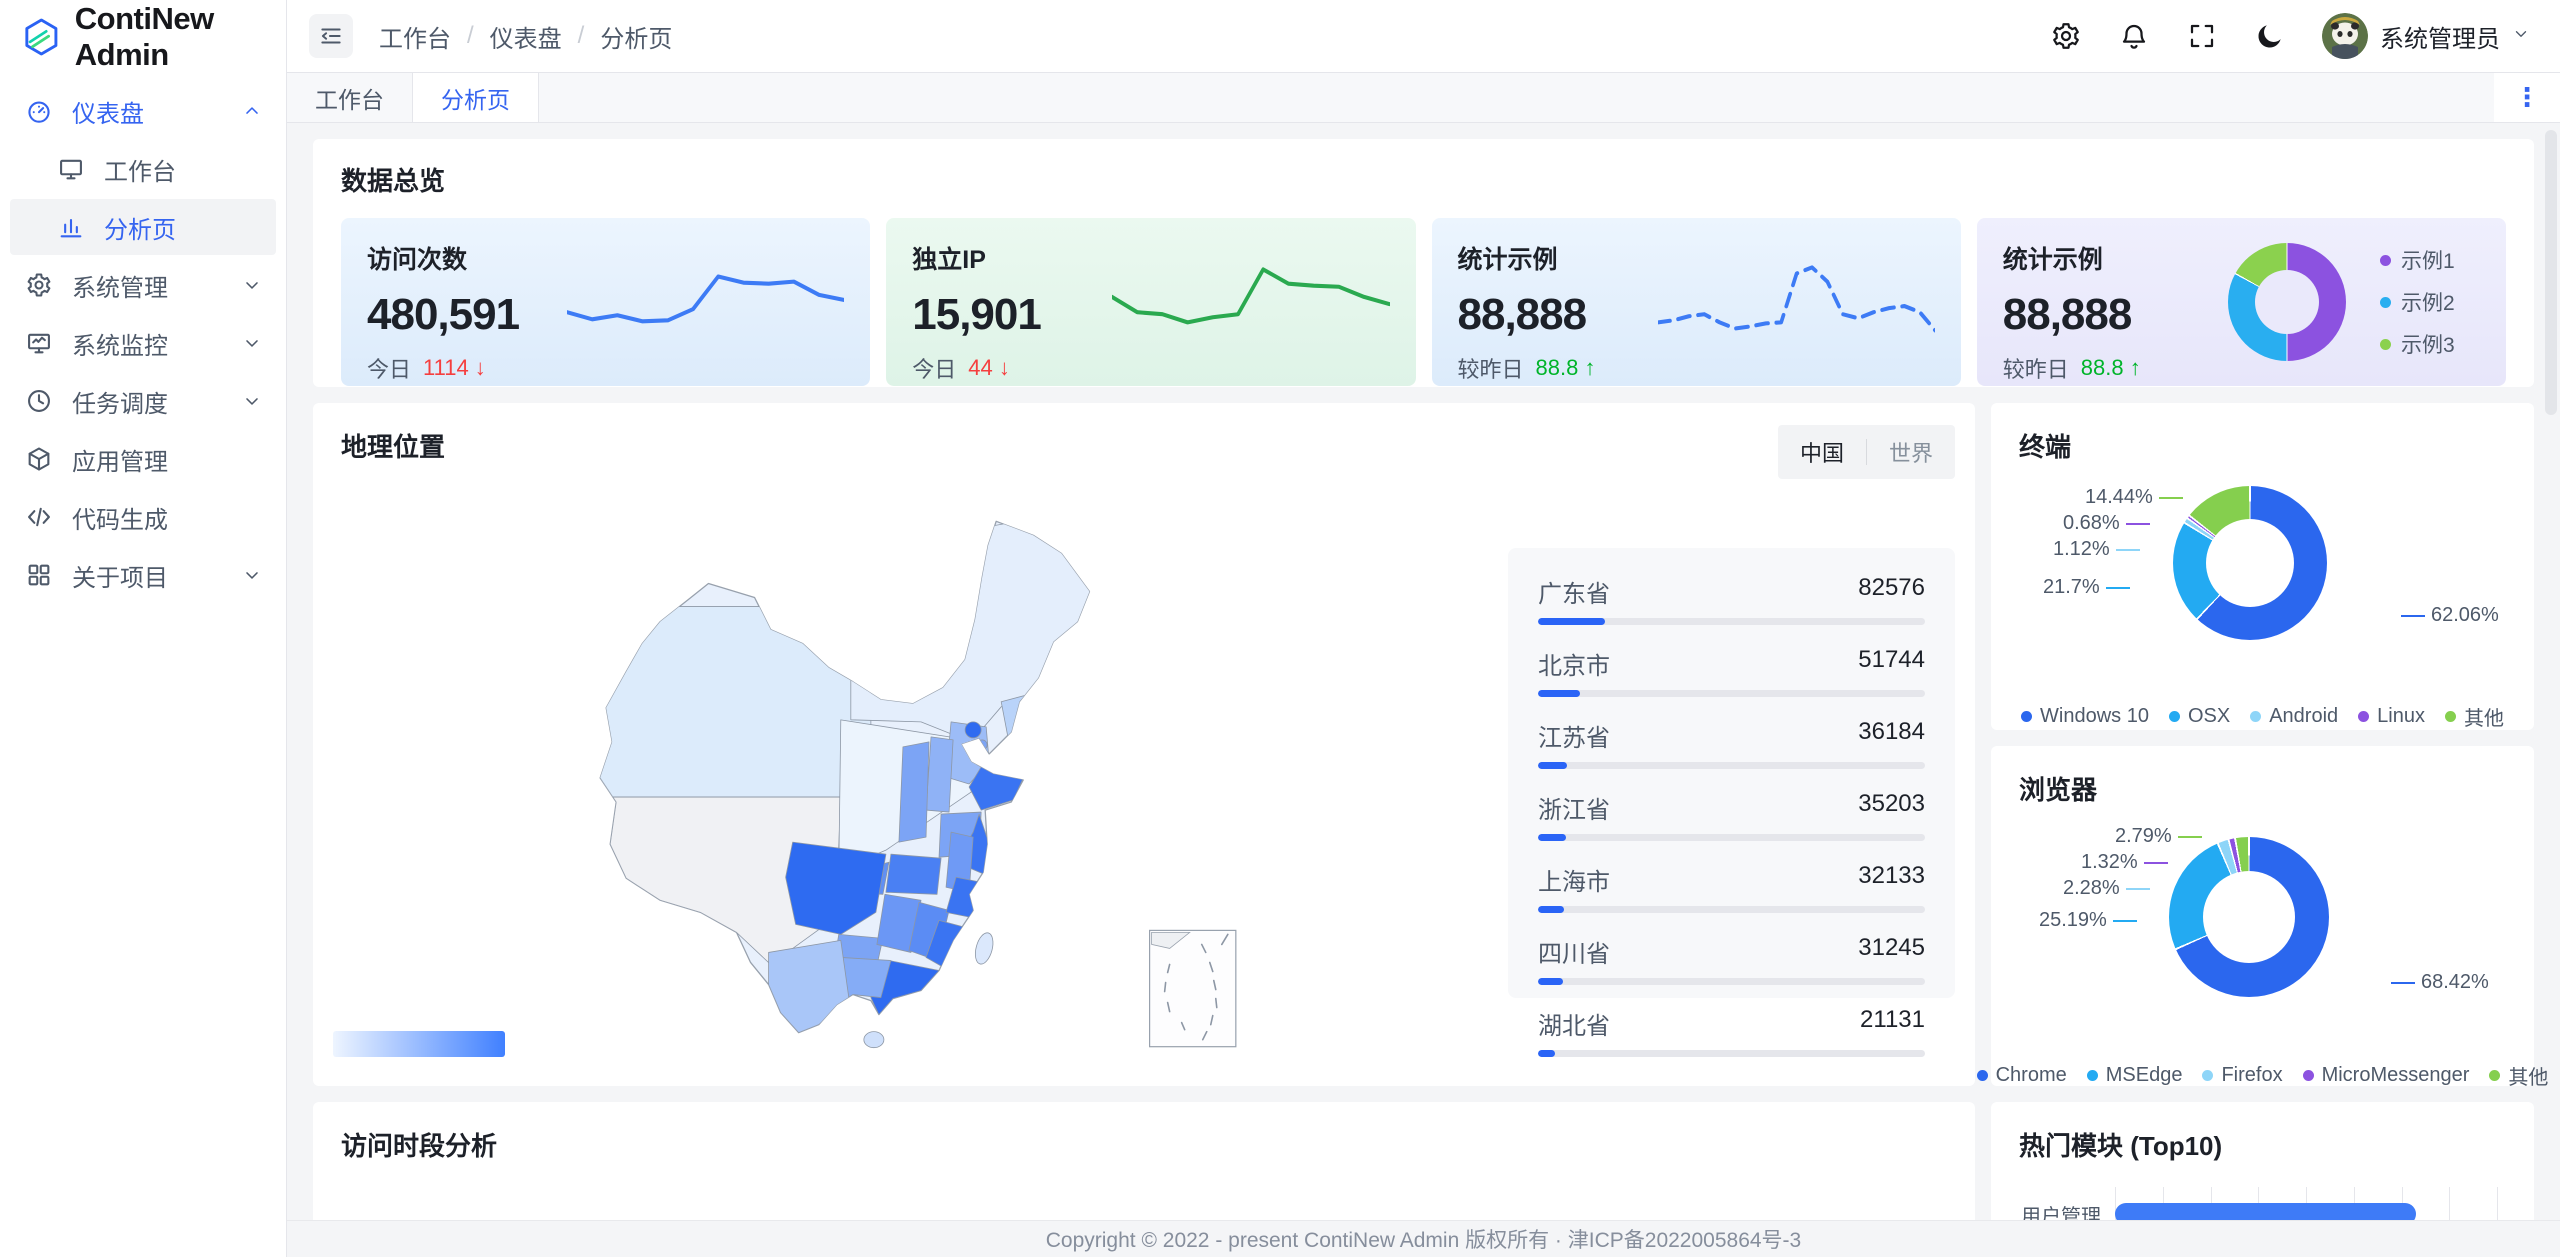  Describe the element at coordinates (2252, 1075) in the screenshot. I see `legend-label: Firefox` at that location.